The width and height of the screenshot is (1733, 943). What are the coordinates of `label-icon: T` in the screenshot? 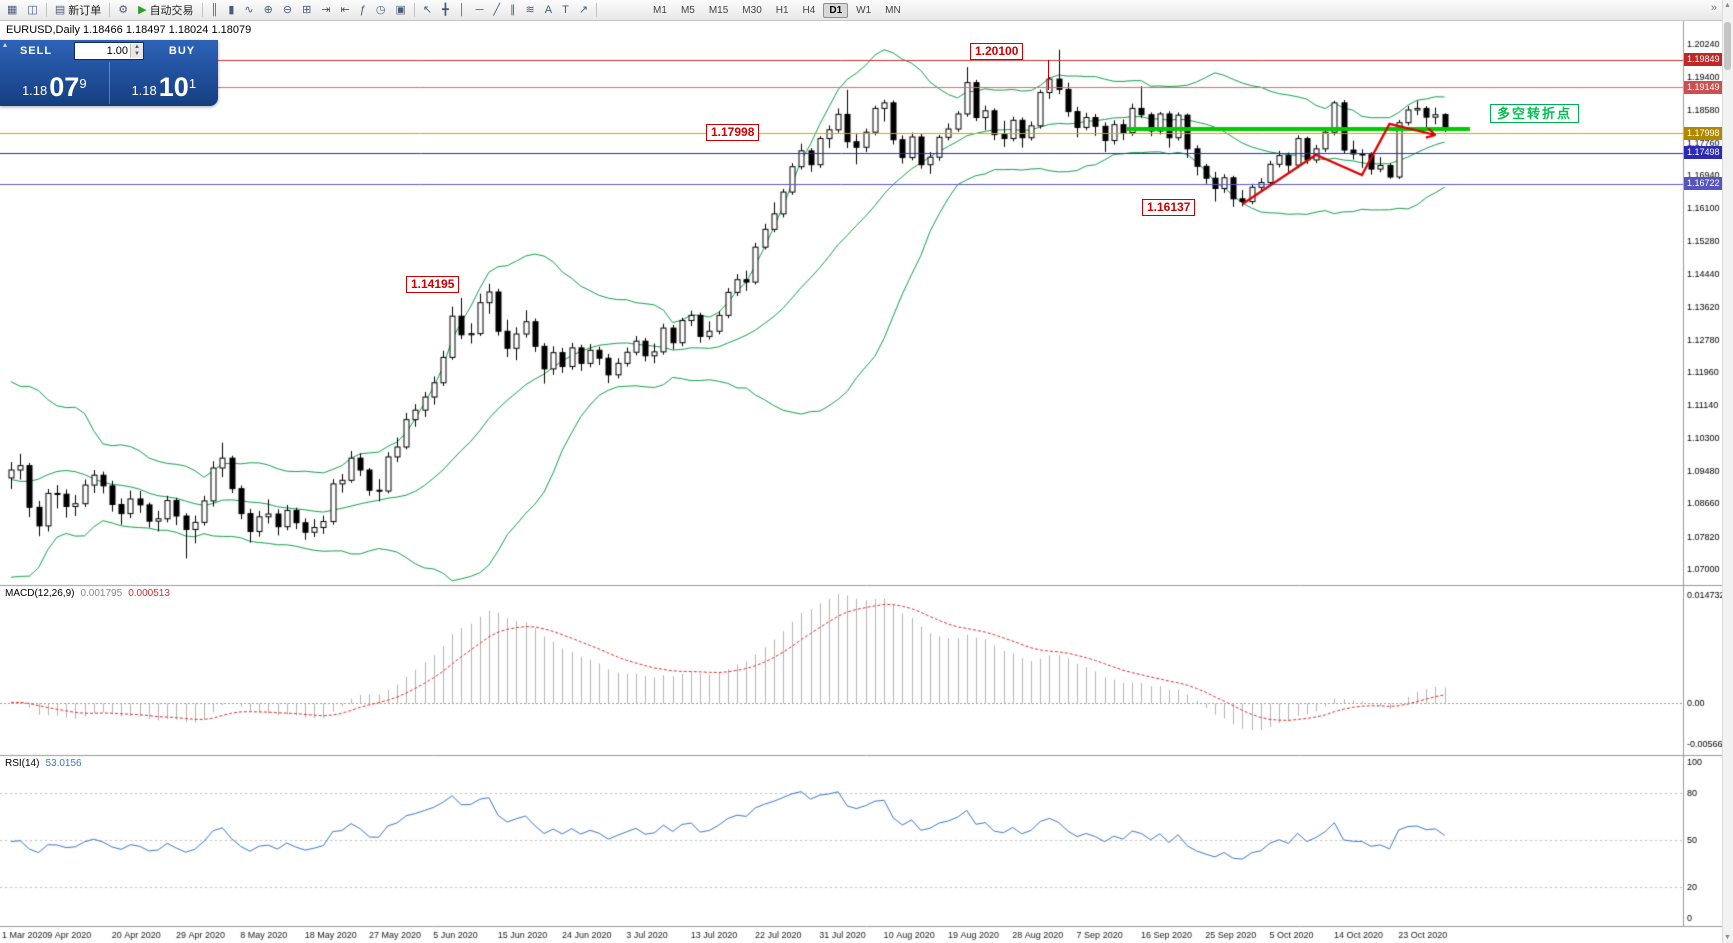 It's located at (565, 10).